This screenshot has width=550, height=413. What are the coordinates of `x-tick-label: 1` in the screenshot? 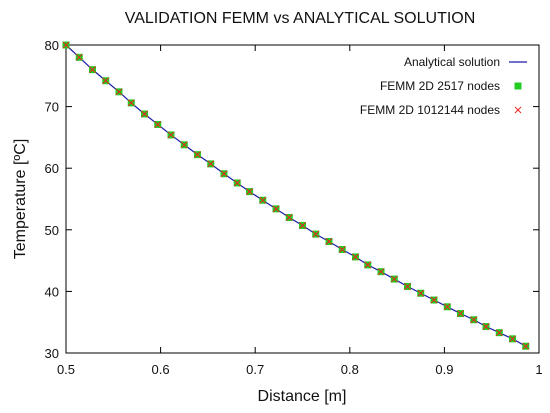 It's located at (538, 369).